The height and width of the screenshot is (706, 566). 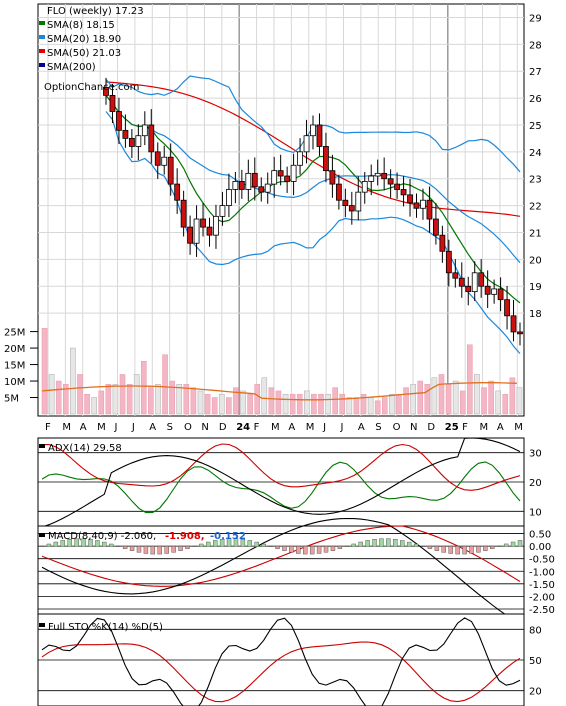 I want to click on stochastic-d-line, so click(x=281, y=672).